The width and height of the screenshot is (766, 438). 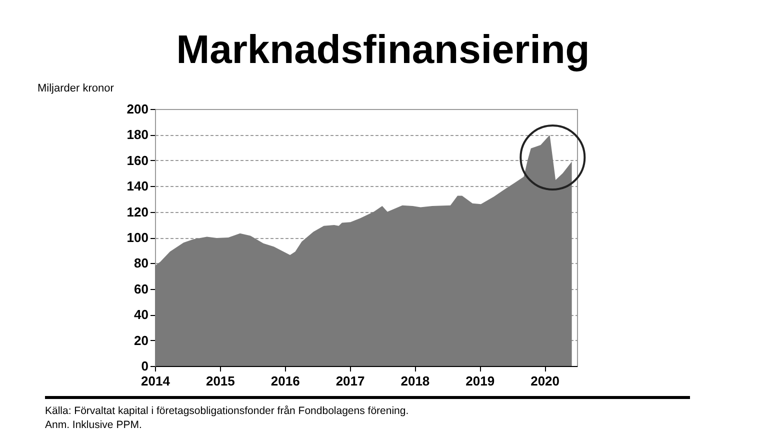 I want to click on y-tick-label: 60, so click(x=141, y=288).